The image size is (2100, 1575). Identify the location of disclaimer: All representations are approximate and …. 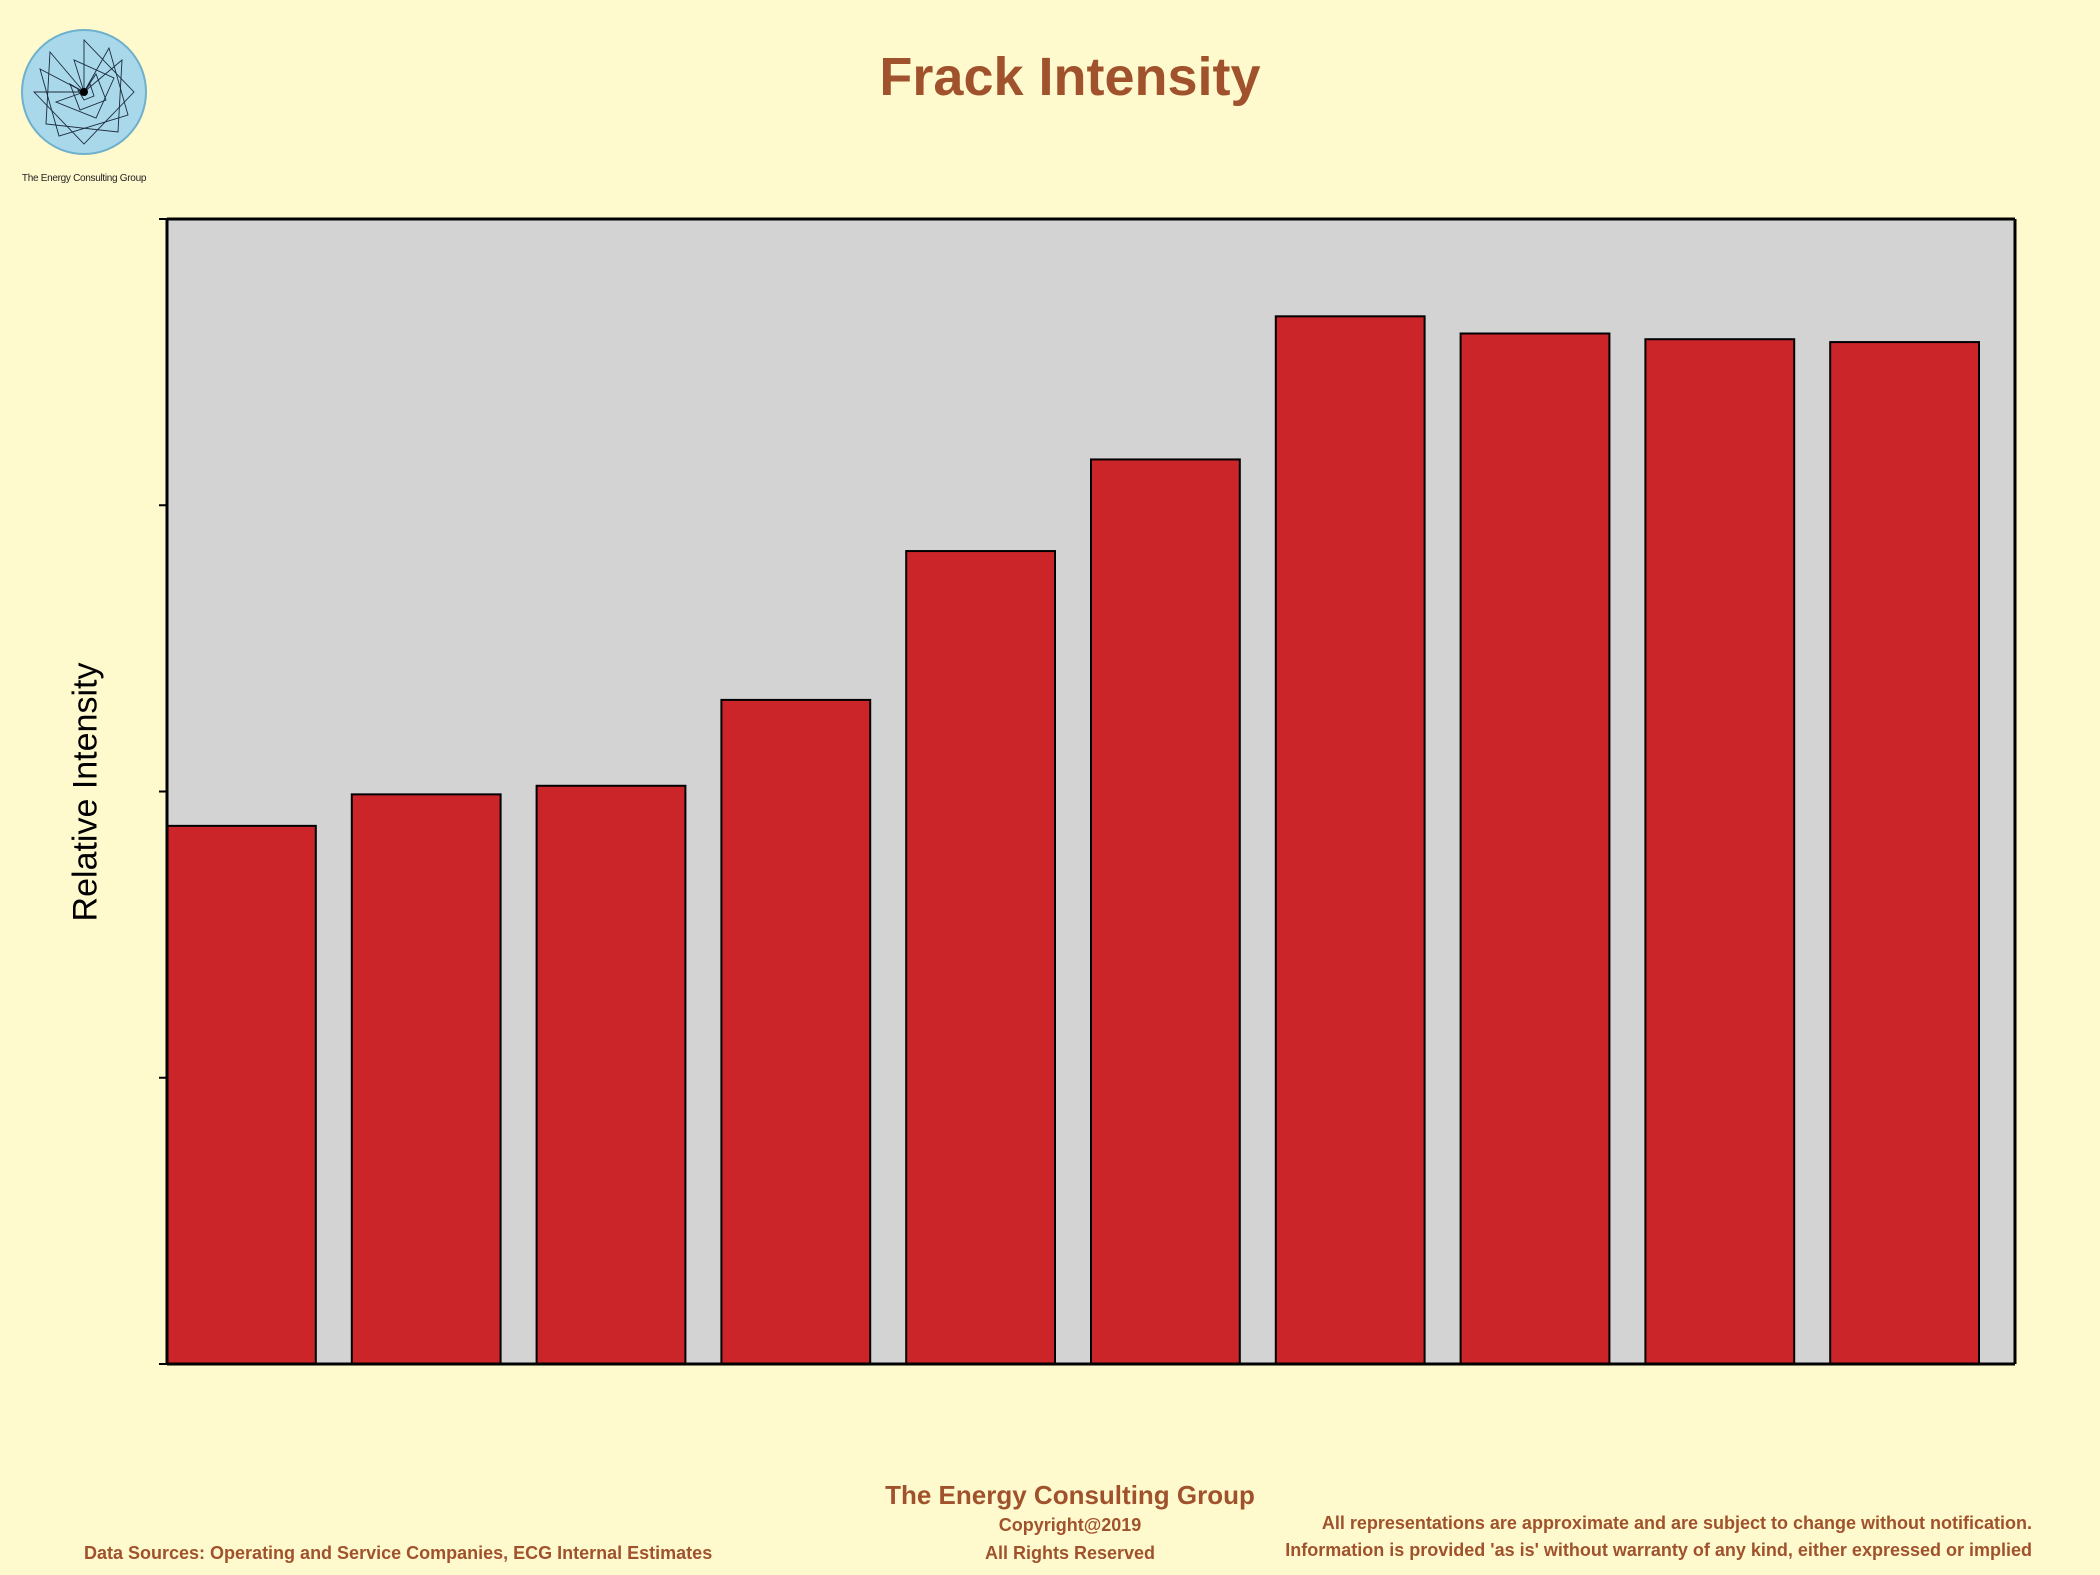
(1658, 1537).